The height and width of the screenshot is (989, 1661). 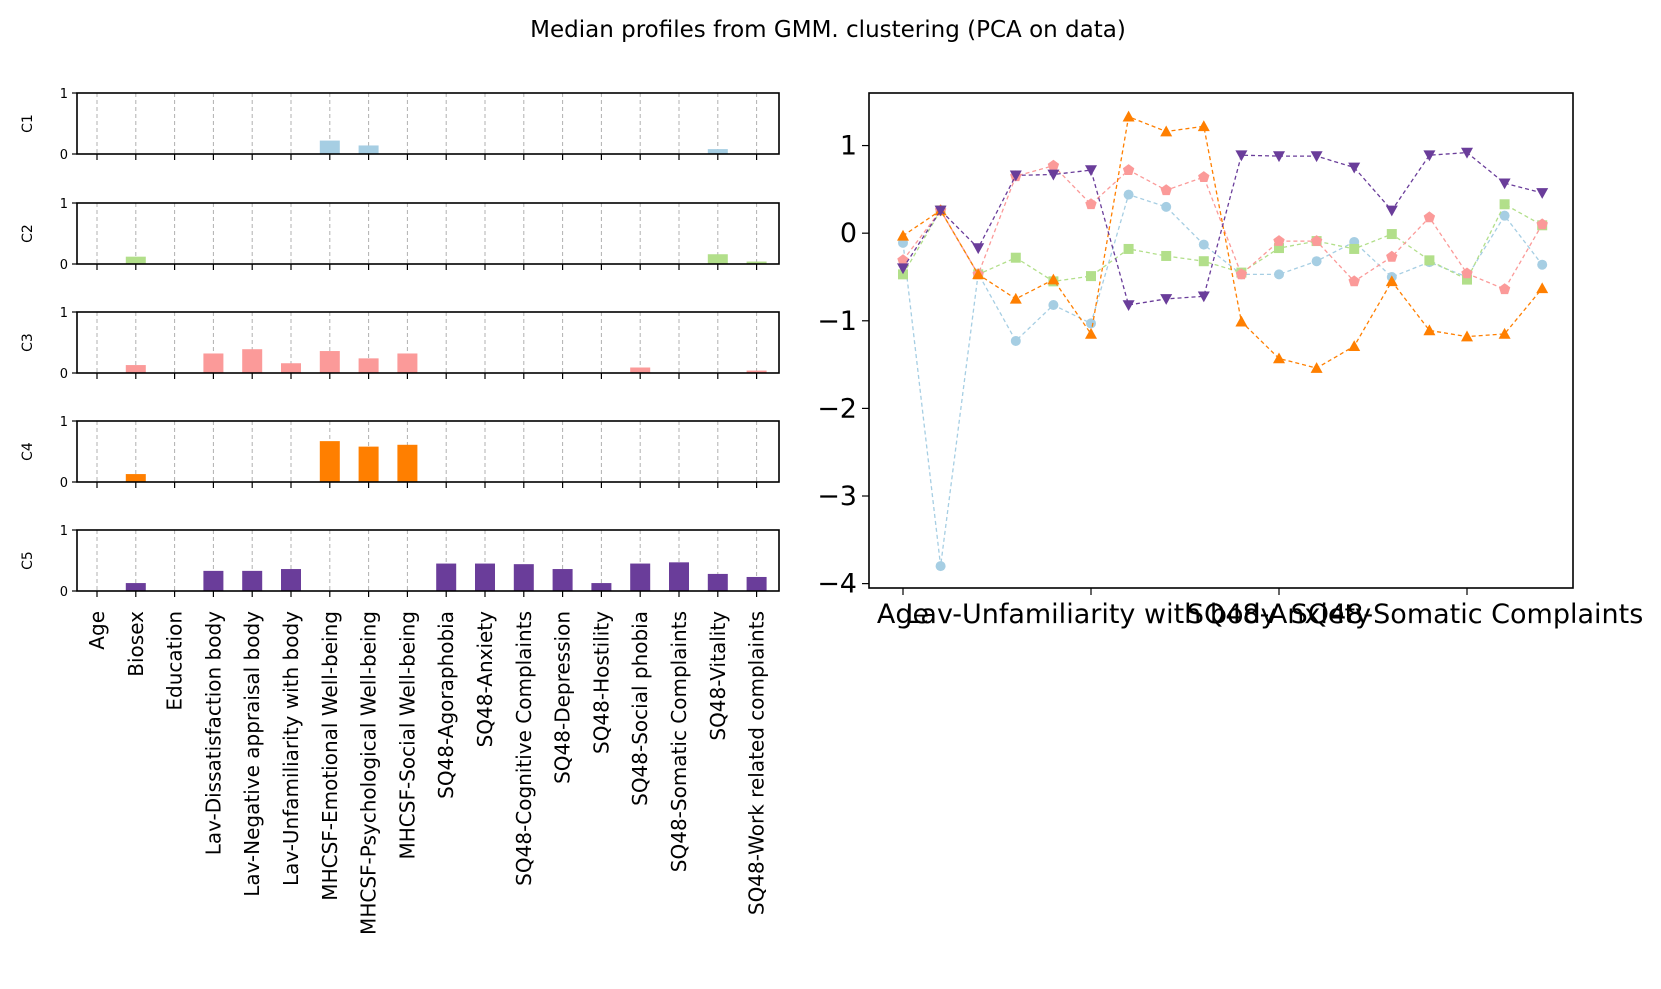 I want to click on x-tick-label: Lav-Unfamiliarity with body, so click(x=1090, y=614).